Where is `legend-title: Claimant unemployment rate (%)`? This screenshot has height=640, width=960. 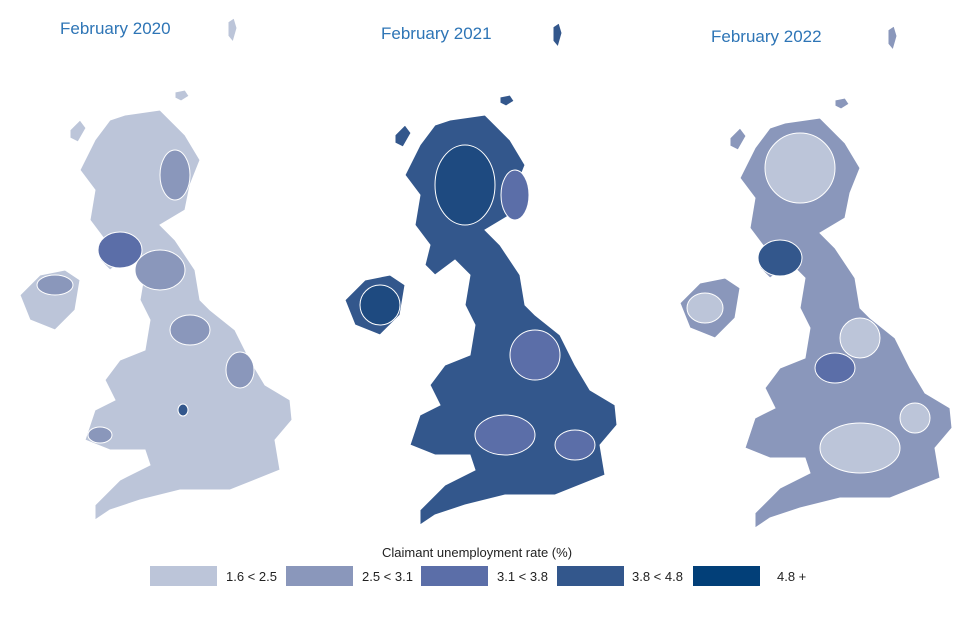
legend-title: Claimant unemployment rate (%) is located at coordinates (477, 552).